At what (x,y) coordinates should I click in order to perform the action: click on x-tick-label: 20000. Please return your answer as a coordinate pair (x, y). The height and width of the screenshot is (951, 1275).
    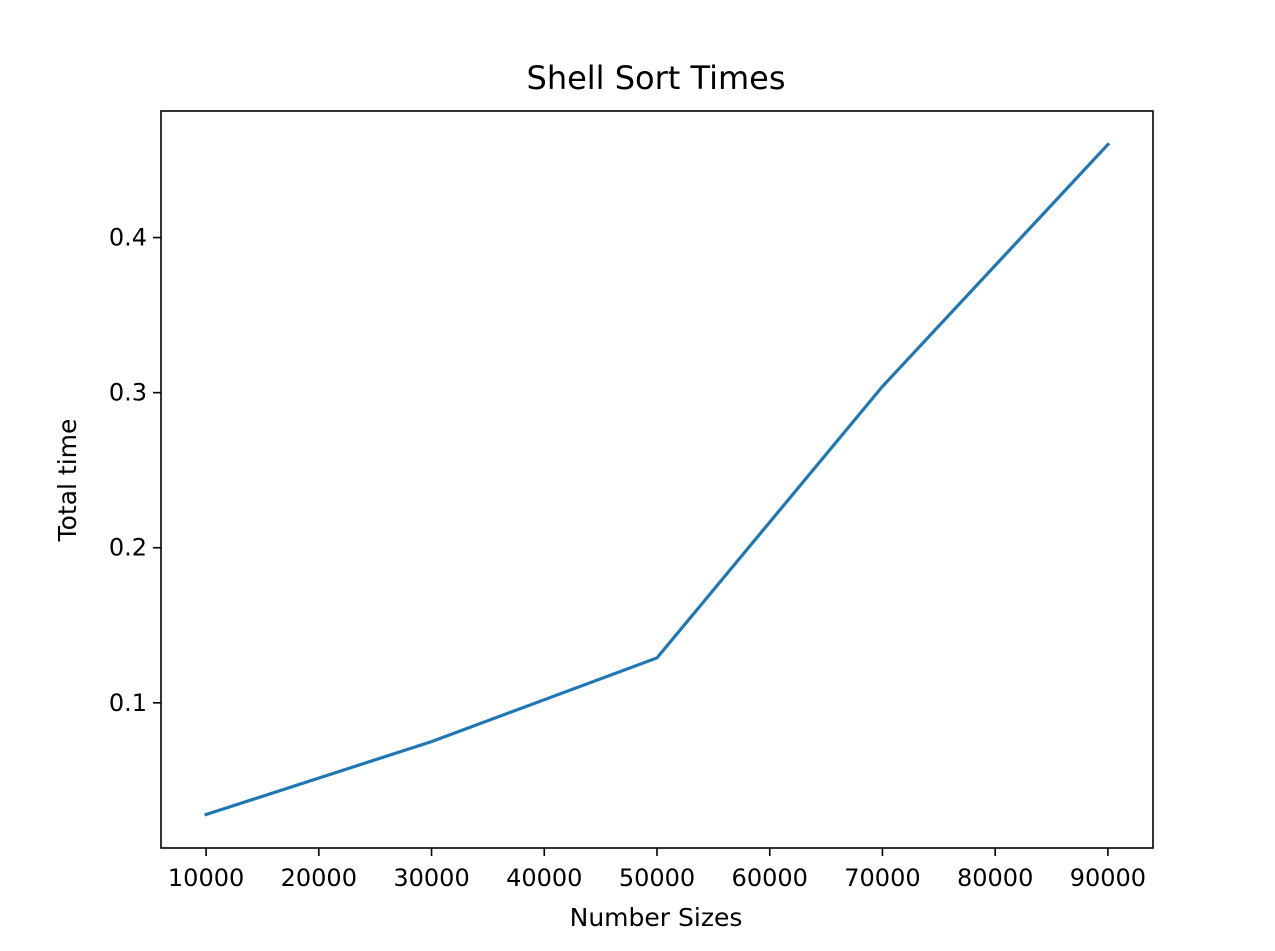
    Looking at the image, I should click on (319, 878).